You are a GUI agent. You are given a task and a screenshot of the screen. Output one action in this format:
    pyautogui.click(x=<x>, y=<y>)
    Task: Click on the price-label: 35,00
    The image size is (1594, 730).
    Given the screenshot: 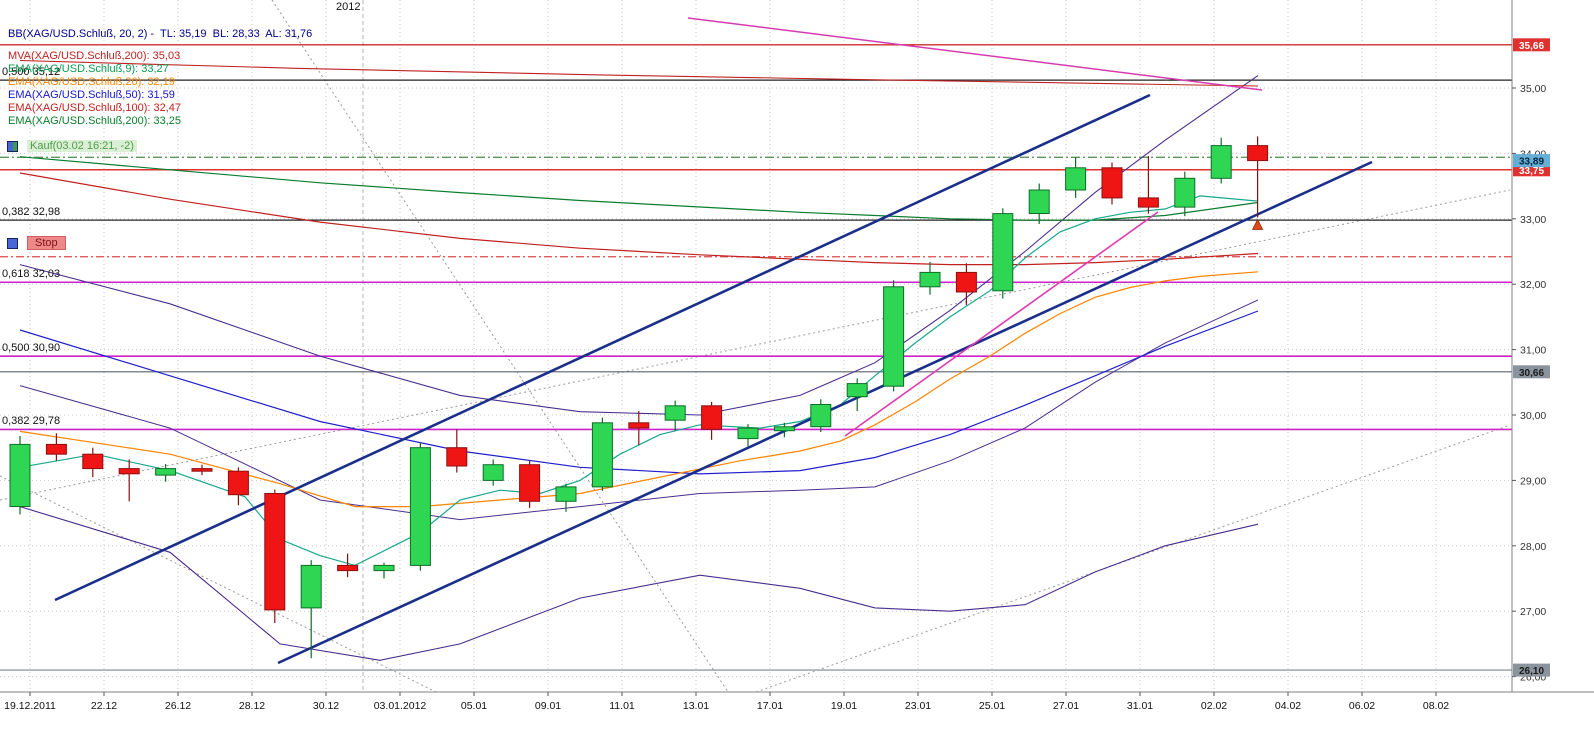 What is the action you would take?
    pyautogui.click(x=1533, y=89)
    